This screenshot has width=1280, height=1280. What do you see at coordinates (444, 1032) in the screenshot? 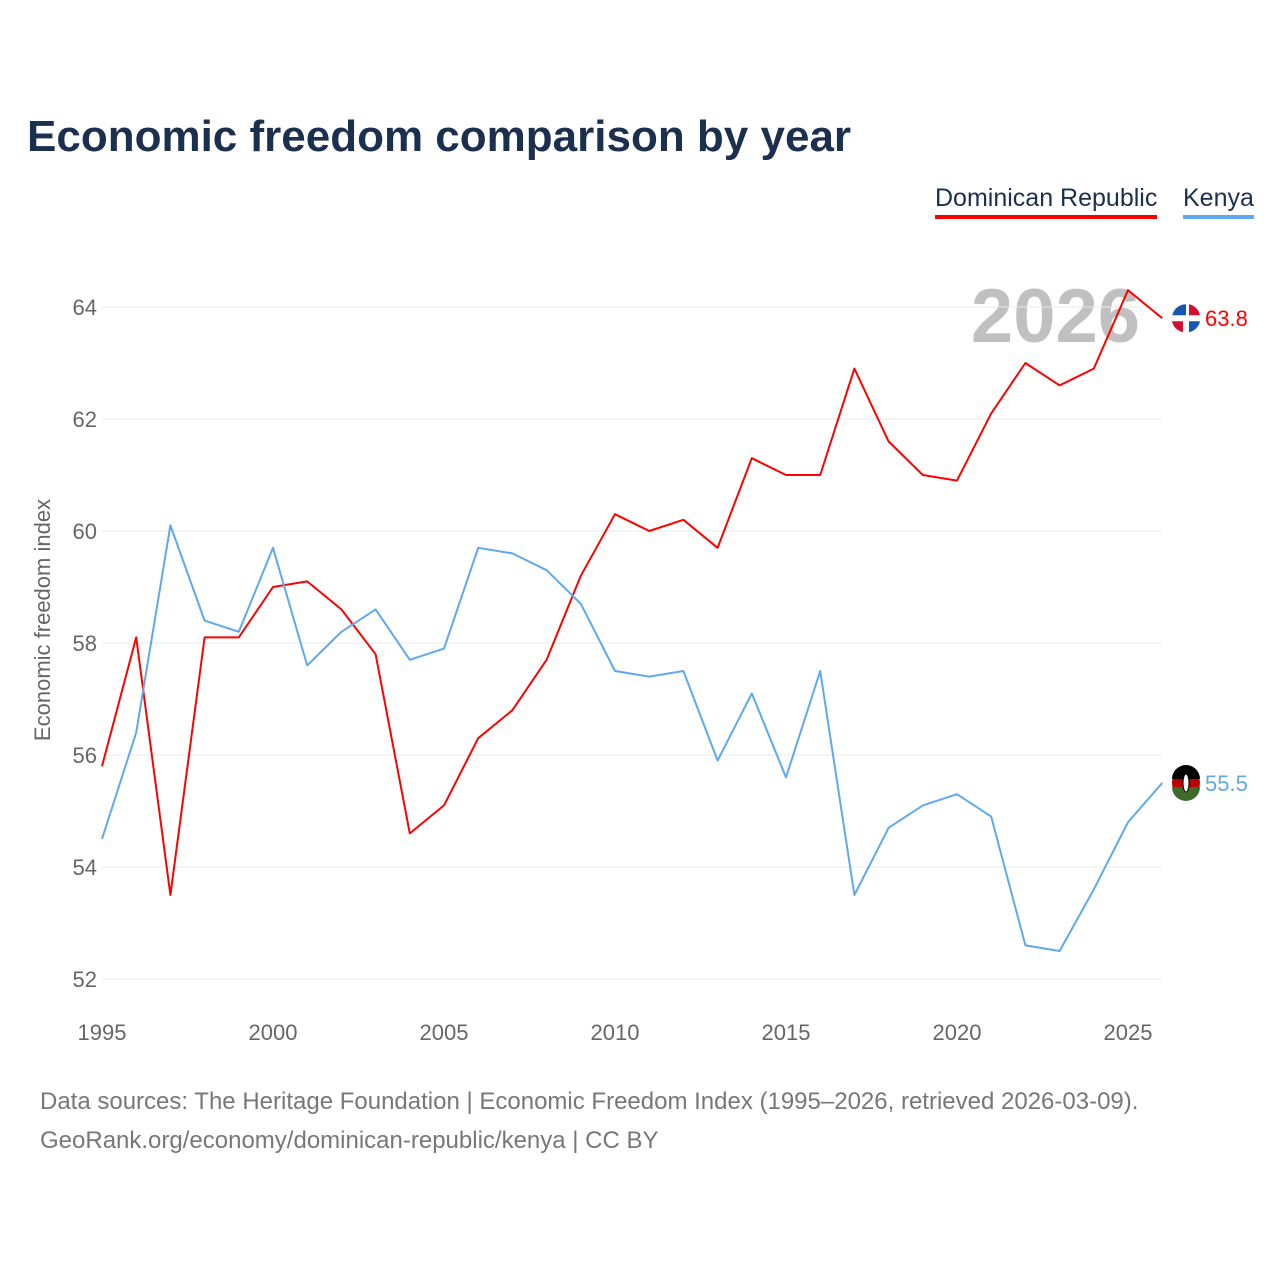
I see `x-tick-label: 2005` at bounding box center [444, 1032].